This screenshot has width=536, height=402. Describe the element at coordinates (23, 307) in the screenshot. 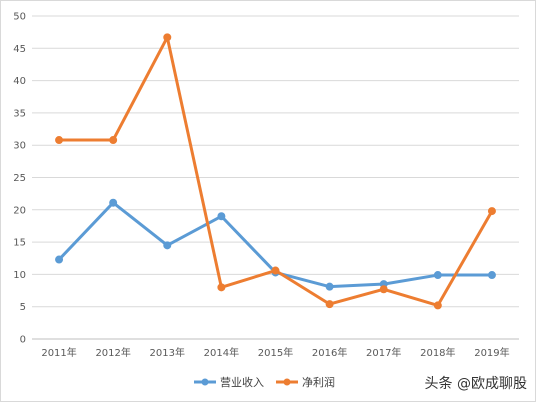

I see `y-tick-label: 5` at that location.